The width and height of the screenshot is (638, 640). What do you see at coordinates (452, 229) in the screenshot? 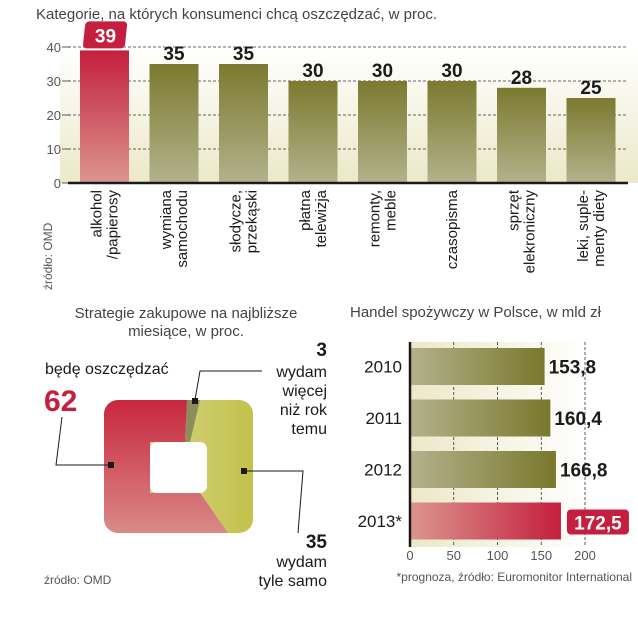
I see `chart1-category-label: czasopisma` at bounding box center [452, 229].